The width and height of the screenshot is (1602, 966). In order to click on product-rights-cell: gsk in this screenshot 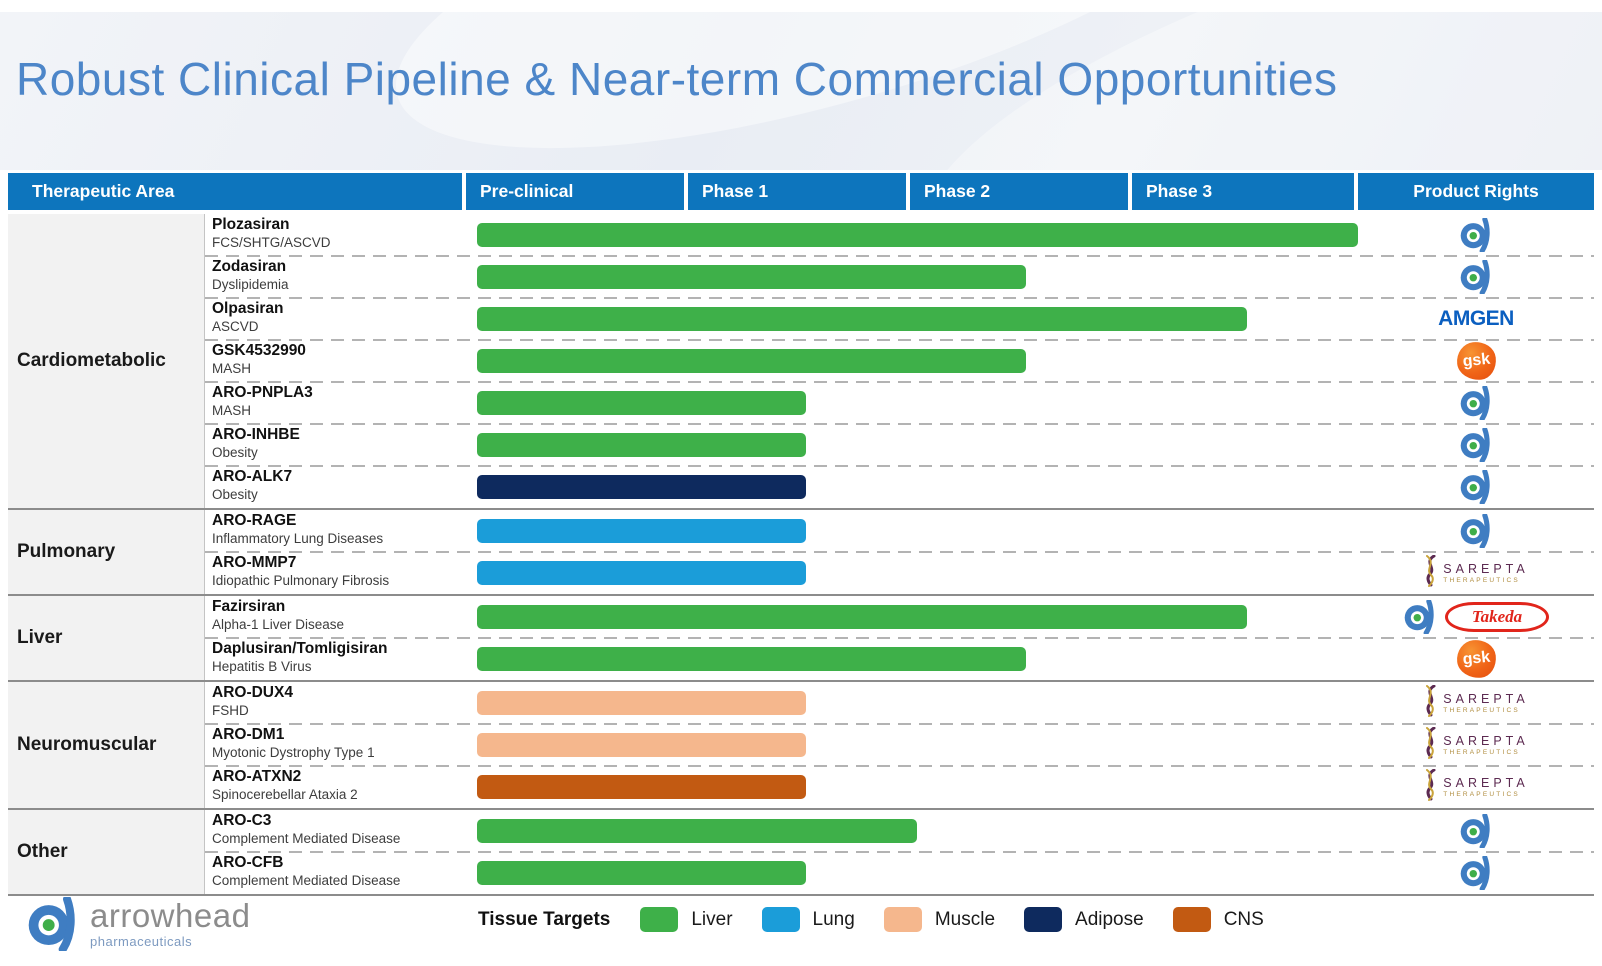, I will do `click(1476, 659)`.